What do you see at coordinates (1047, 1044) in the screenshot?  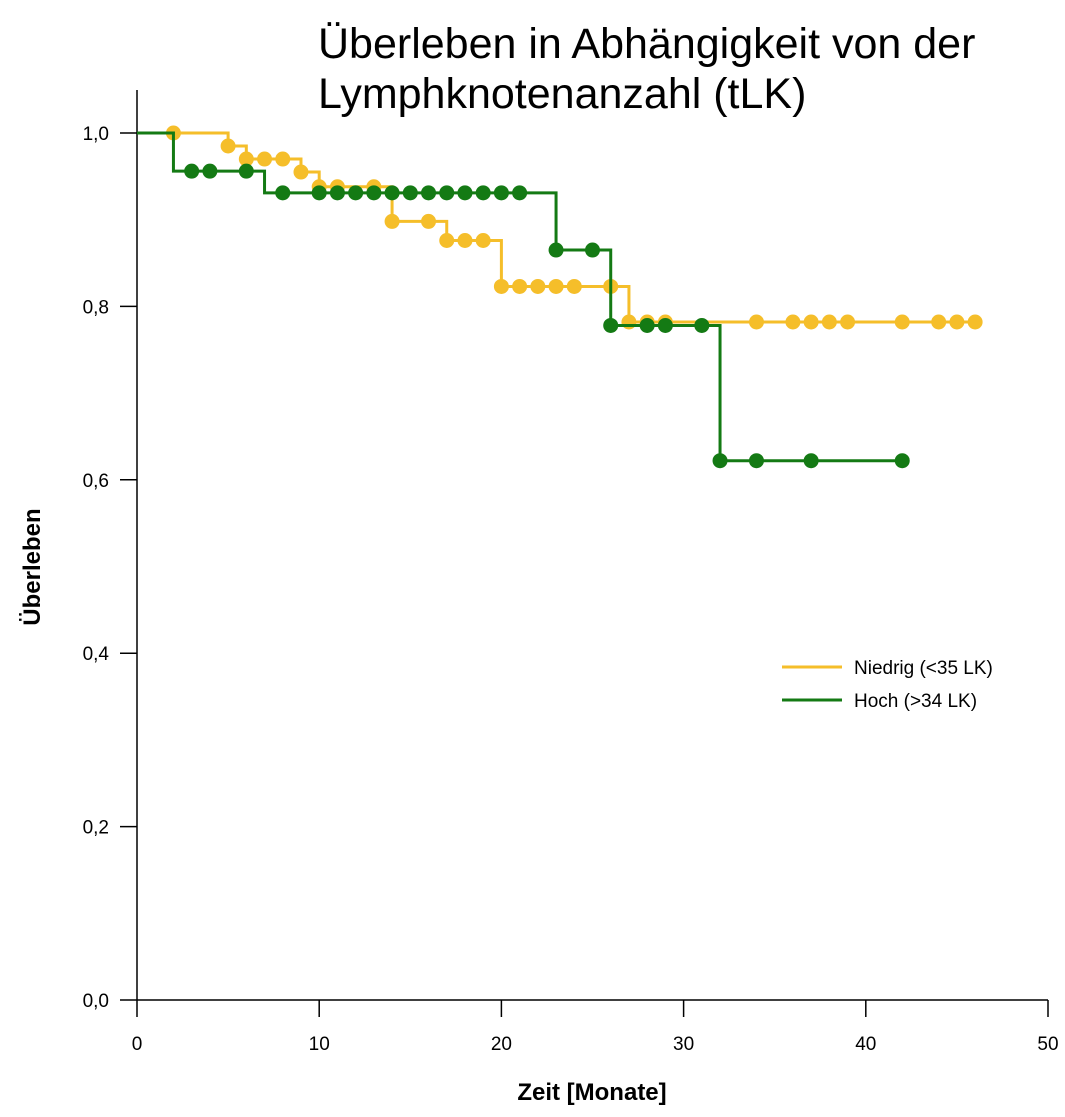 I see `x-tick-label: 50` at bounding box center [1047, 1044].